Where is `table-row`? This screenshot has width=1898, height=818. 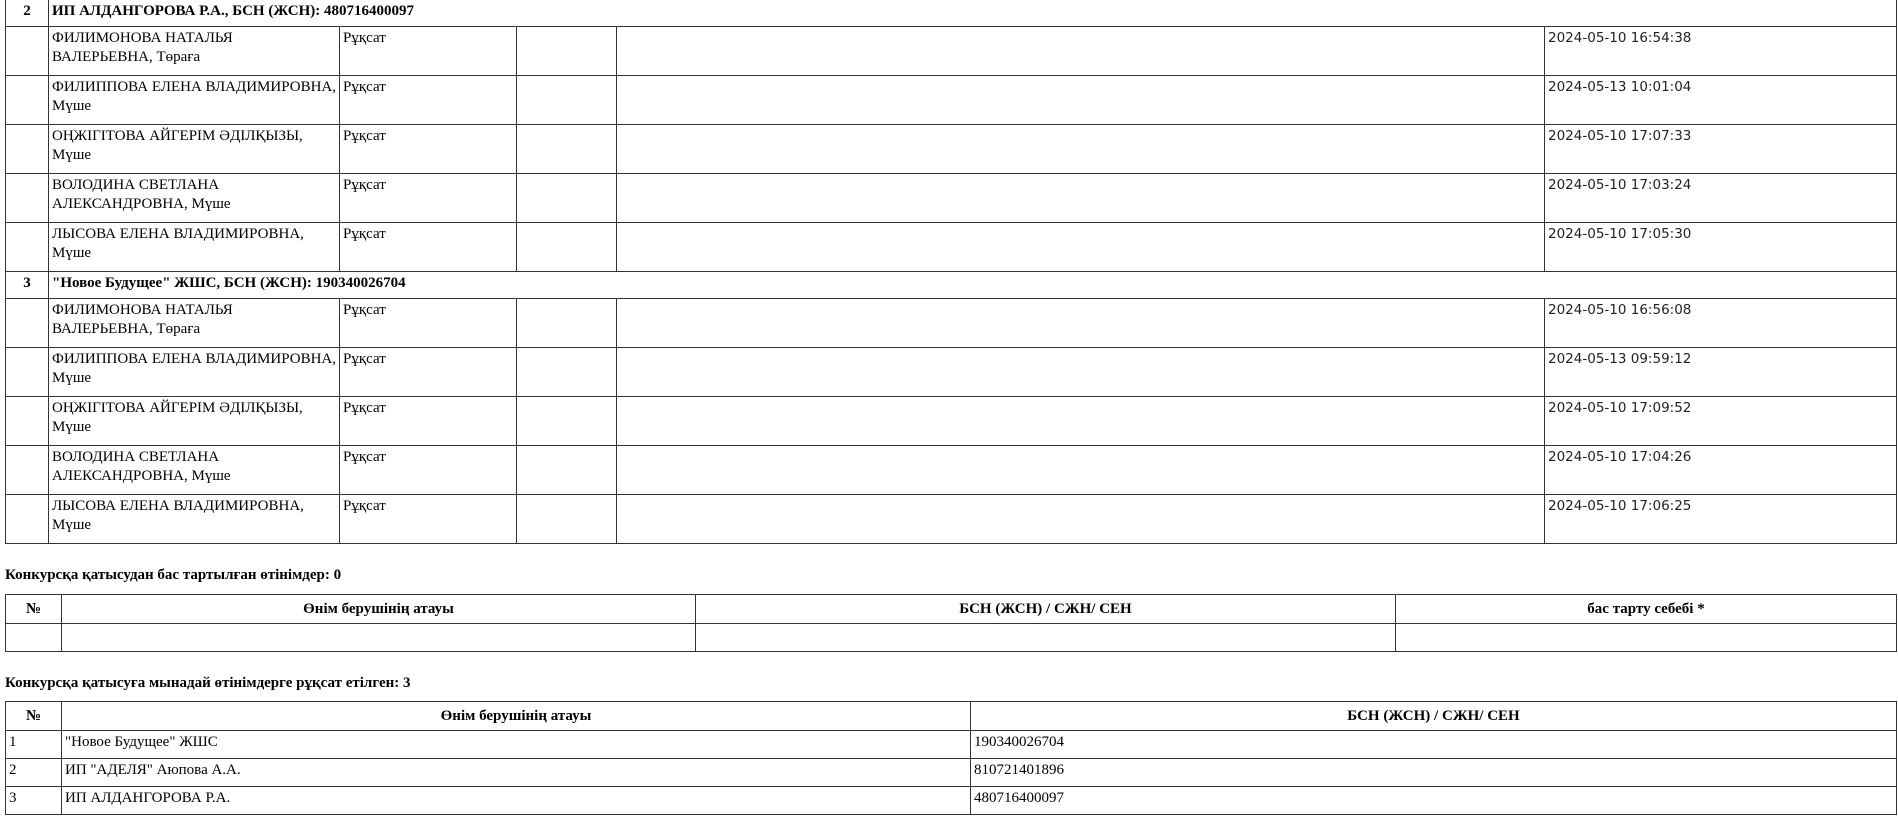
table-row is located at coordinates (951, 637).